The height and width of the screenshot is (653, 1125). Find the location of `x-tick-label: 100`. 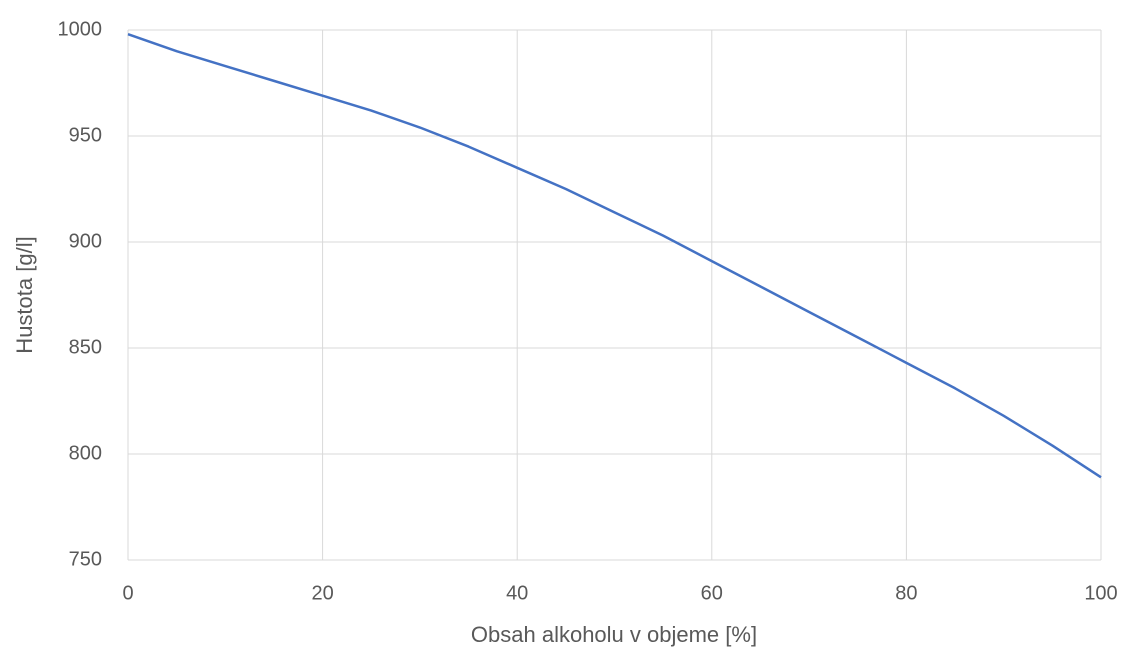

x-tick-label: 100 is located at coordinates (1100, 593).